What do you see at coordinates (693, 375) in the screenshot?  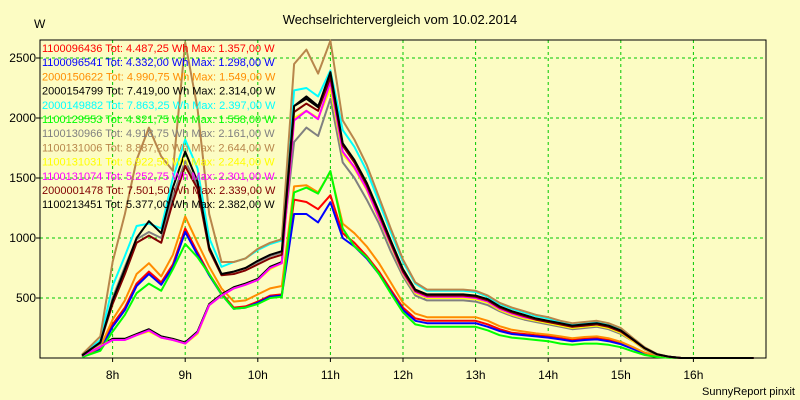 I see `x-tick-label: 16h` at bounding box center [693, 375].